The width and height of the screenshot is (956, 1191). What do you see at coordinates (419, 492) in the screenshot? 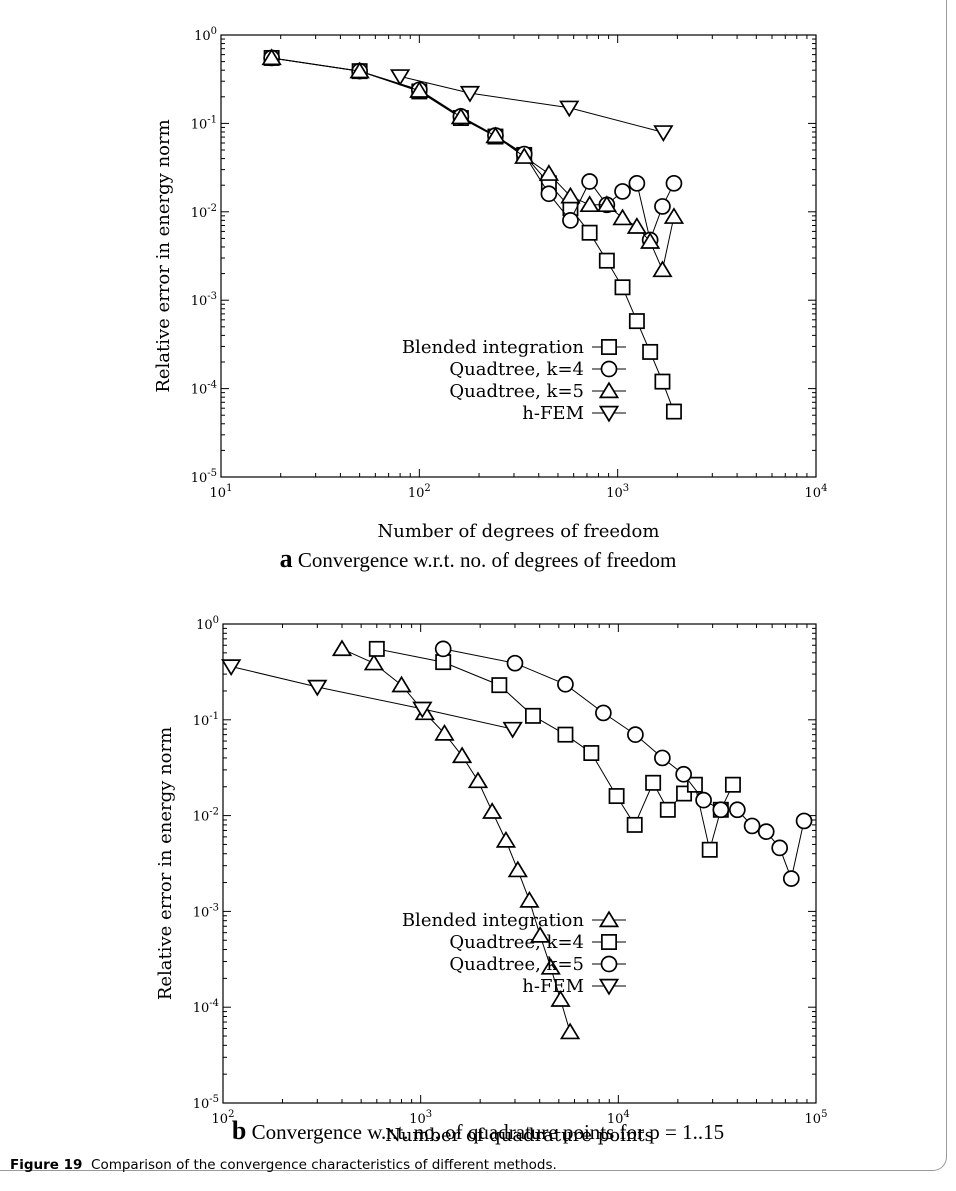
I see `x-tick-label: 10²` at bounding box center [419, 492].